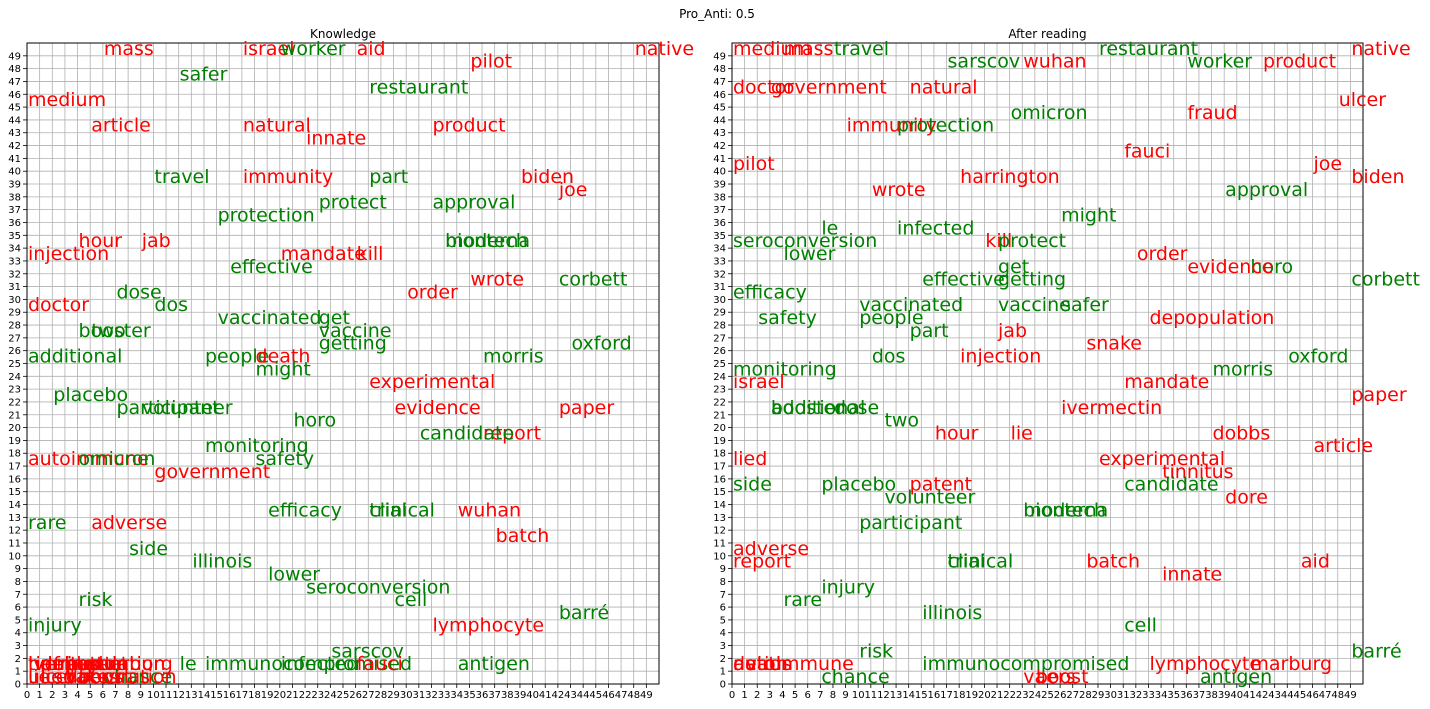 The image size is (1430, 709). Describe the element at coordinates (128, 695) in the screenshot. I see `x-tick-label: 8` at that location.